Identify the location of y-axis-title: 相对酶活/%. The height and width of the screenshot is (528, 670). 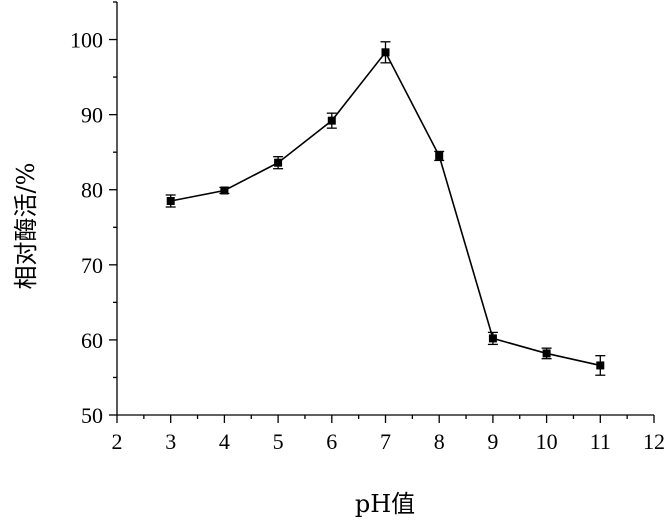
(26, 226).